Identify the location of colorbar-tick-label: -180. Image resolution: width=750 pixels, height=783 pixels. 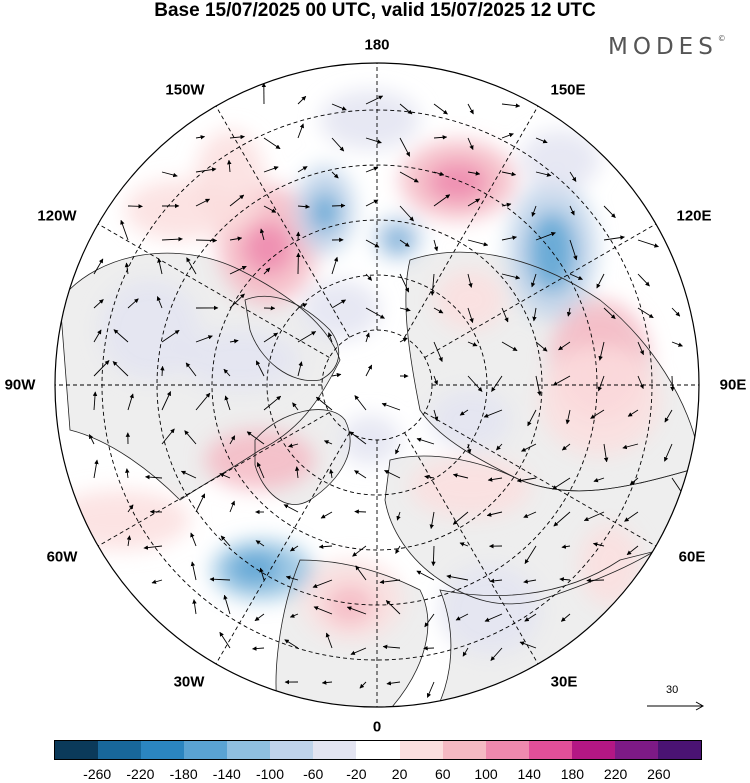
(183, 774).